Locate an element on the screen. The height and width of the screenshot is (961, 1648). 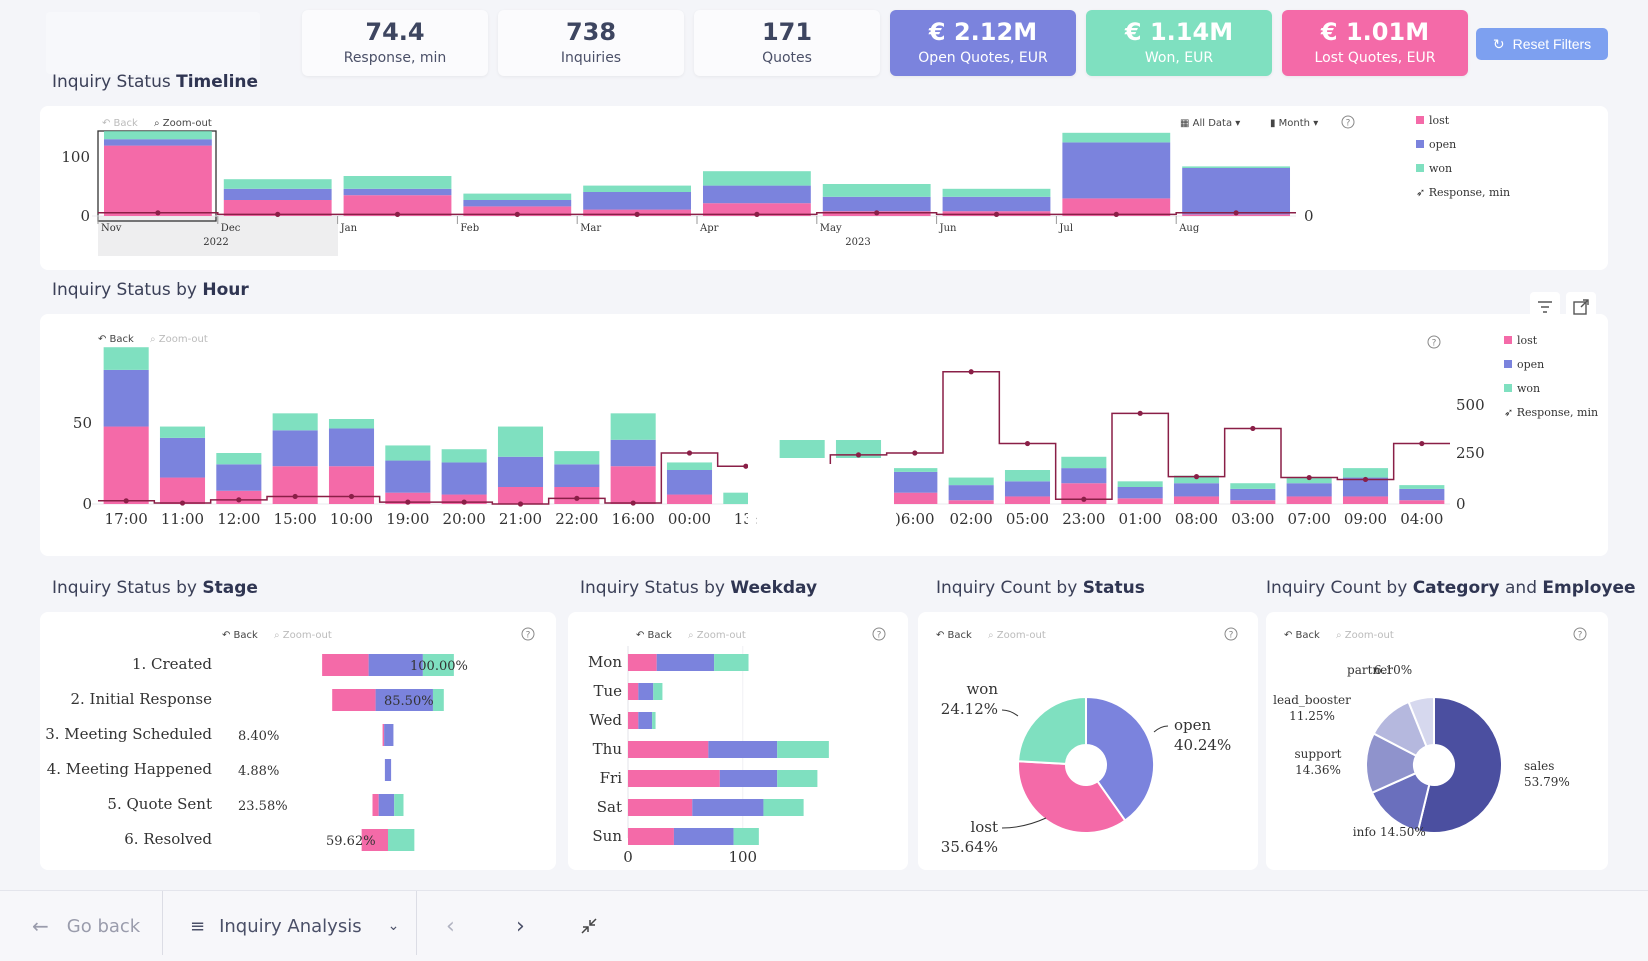
lost-quotes-kpi: € 1.01M Lost Quotes, EUR is located at coordinates (1375, 43).